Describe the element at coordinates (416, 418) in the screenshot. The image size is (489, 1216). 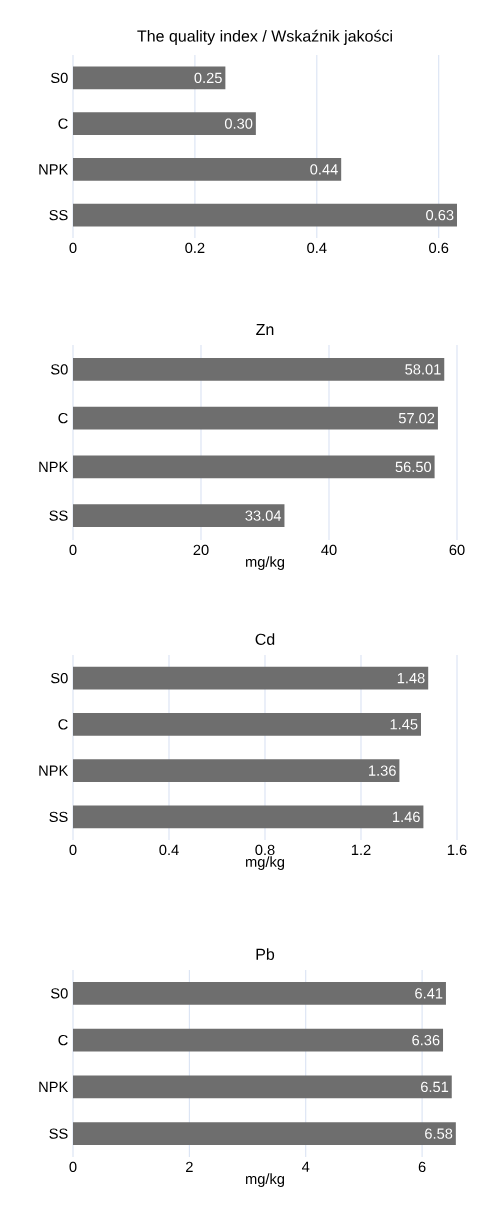
I see `data-label: 57.02` at that location.